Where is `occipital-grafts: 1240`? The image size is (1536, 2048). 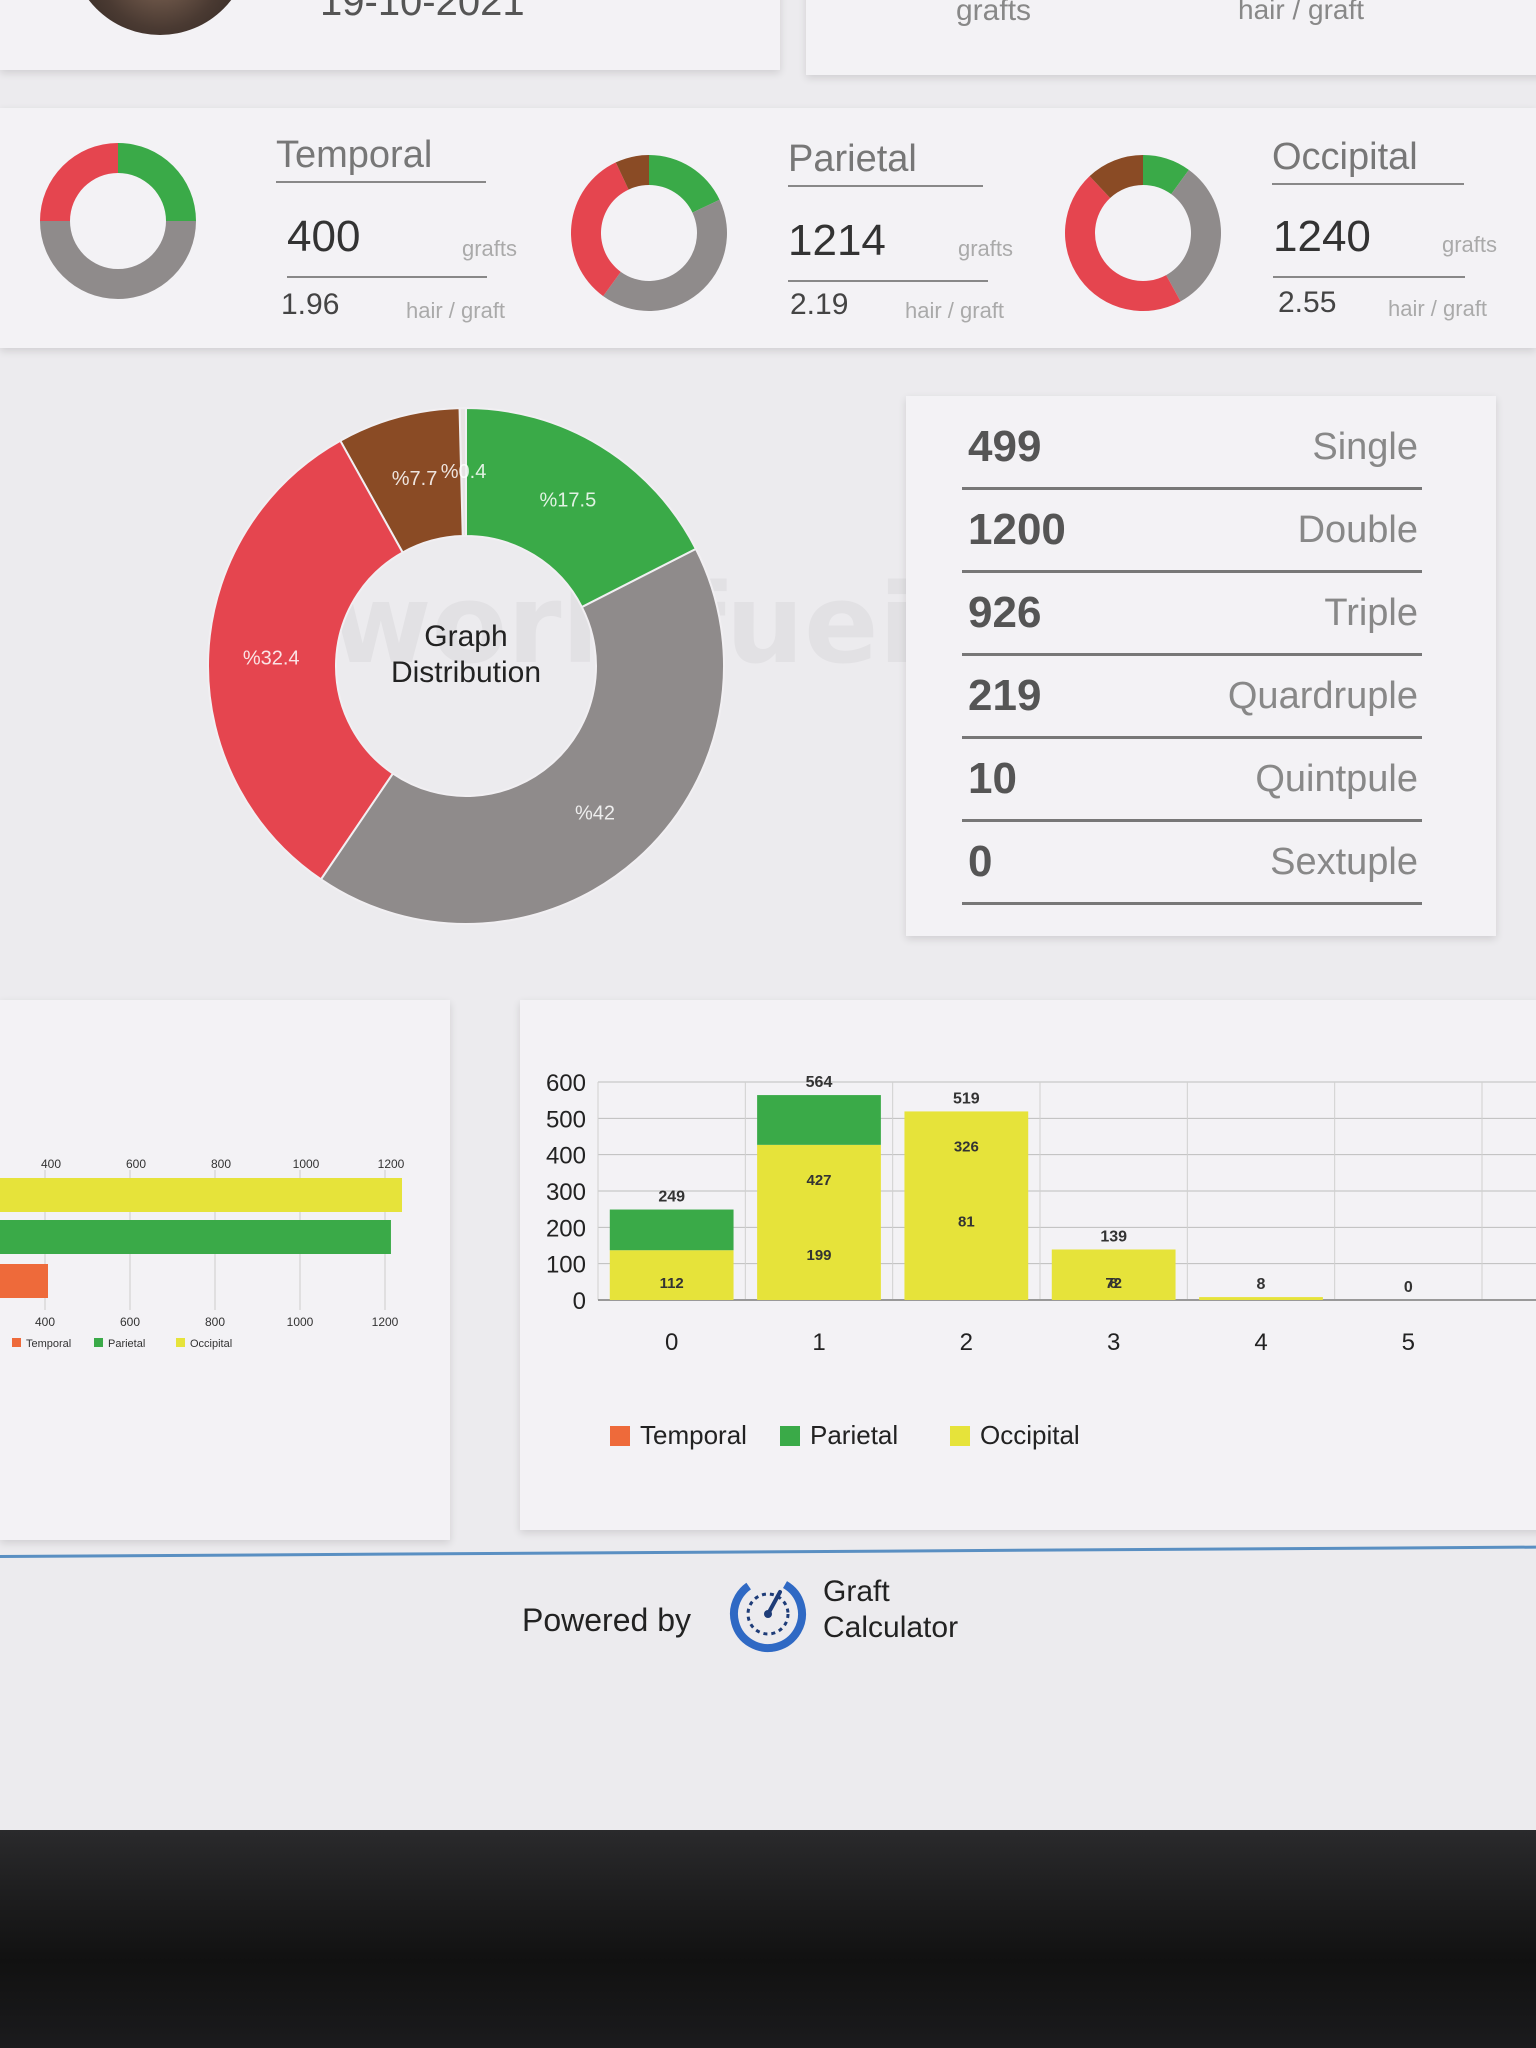 occipital-grafts: 1240 is located at coordinates (1322, 236).